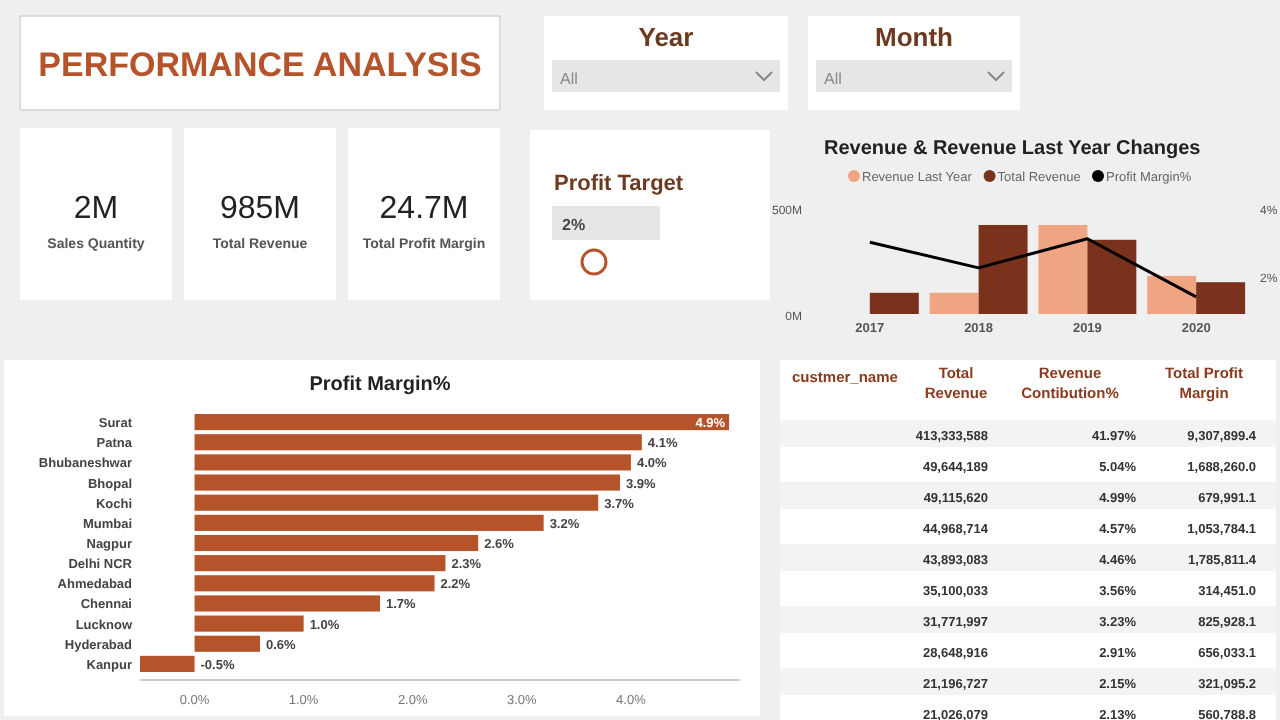 The width and height of the screenshot is (1280, 720). I want to click on chart-title: Revenue & Revenue Last Year Changes, so click(1013, 149).